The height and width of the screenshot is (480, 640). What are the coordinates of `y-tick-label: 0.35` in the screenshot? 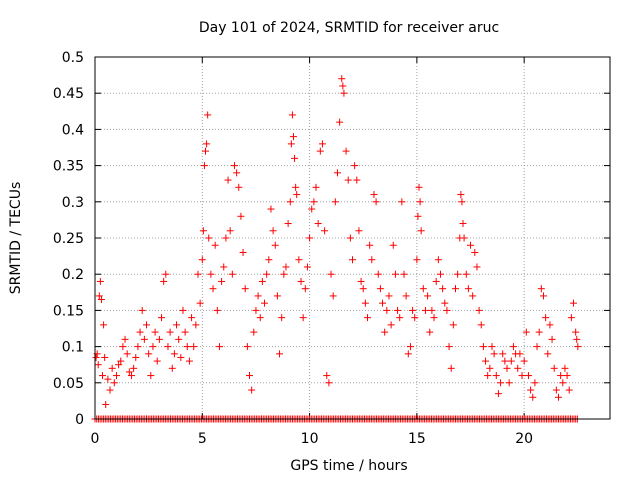 It's located at (68, 167).